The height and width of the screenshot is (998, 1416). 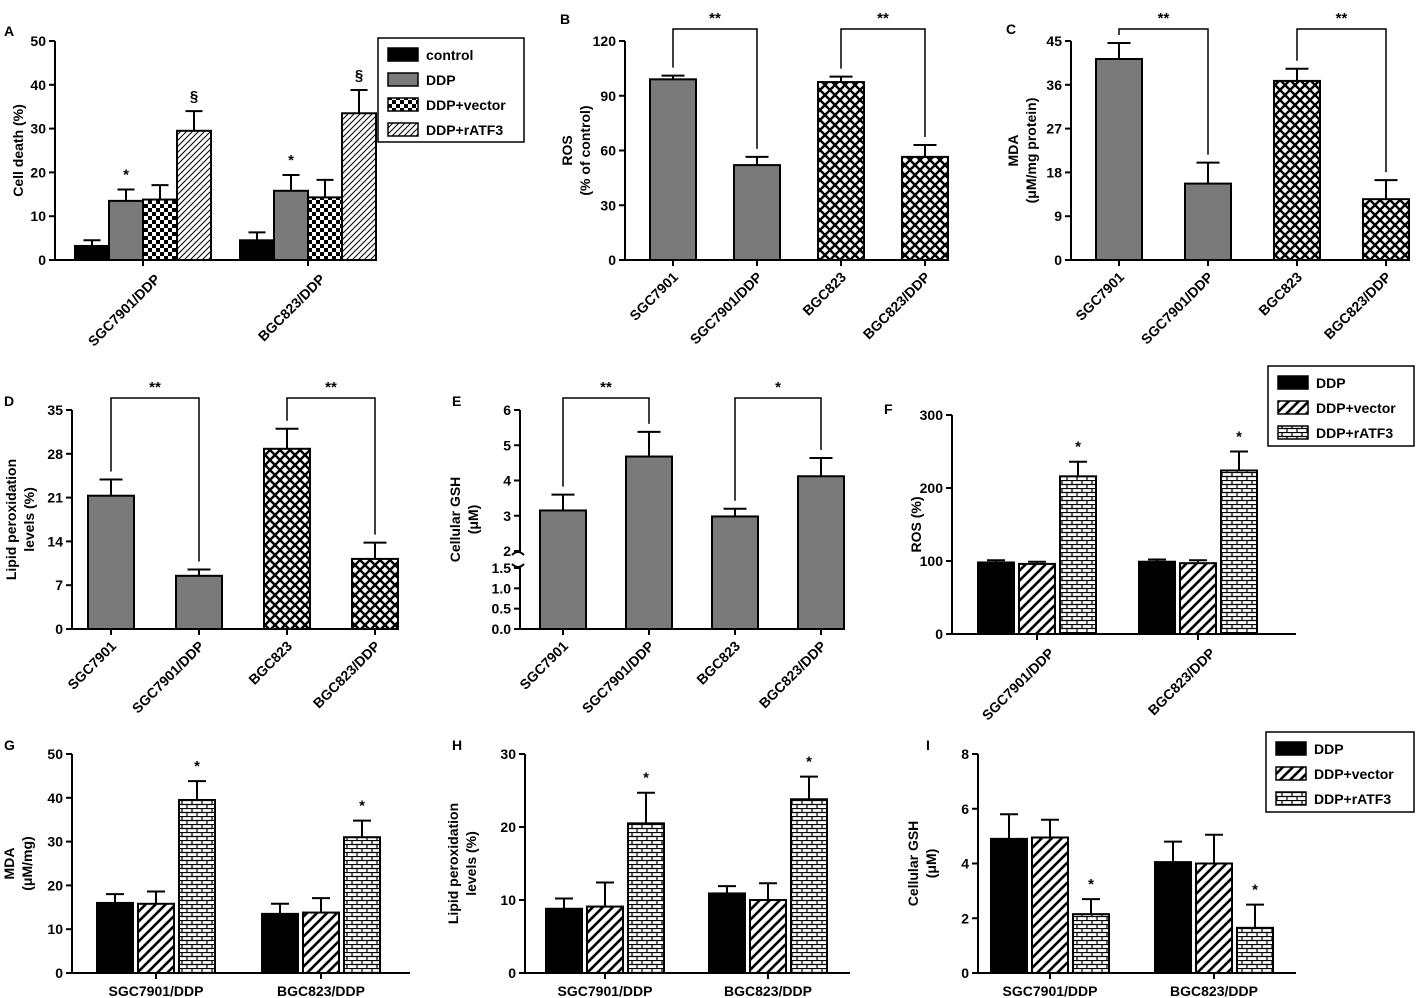 I want to click on y-tick-label: 0.0, so click(x=502, y=629).